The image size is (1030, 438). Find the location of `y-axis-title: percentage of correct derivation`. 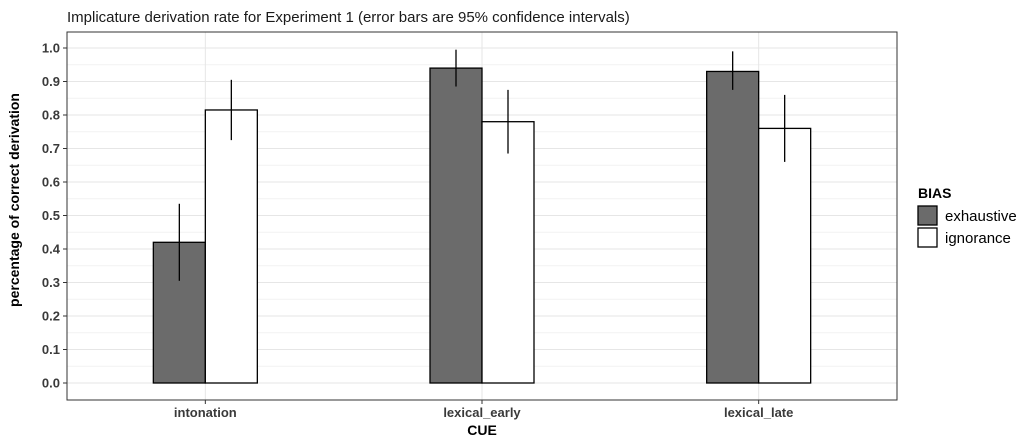

y-axis-title: percentage of correct derivation is located at coordinates (14, 200).